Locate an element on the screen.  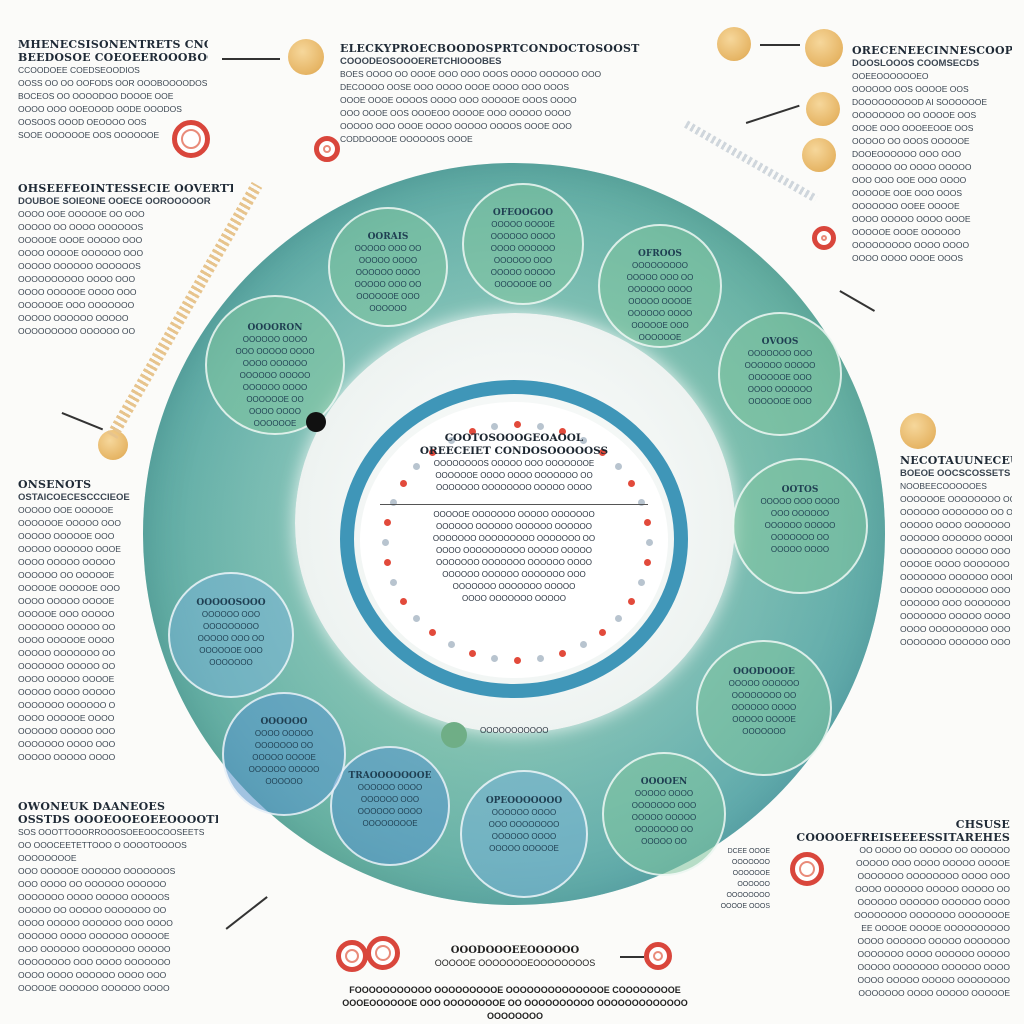
text-line: OOOO OOOOOE OOOO is located at coordinates (66, 718).